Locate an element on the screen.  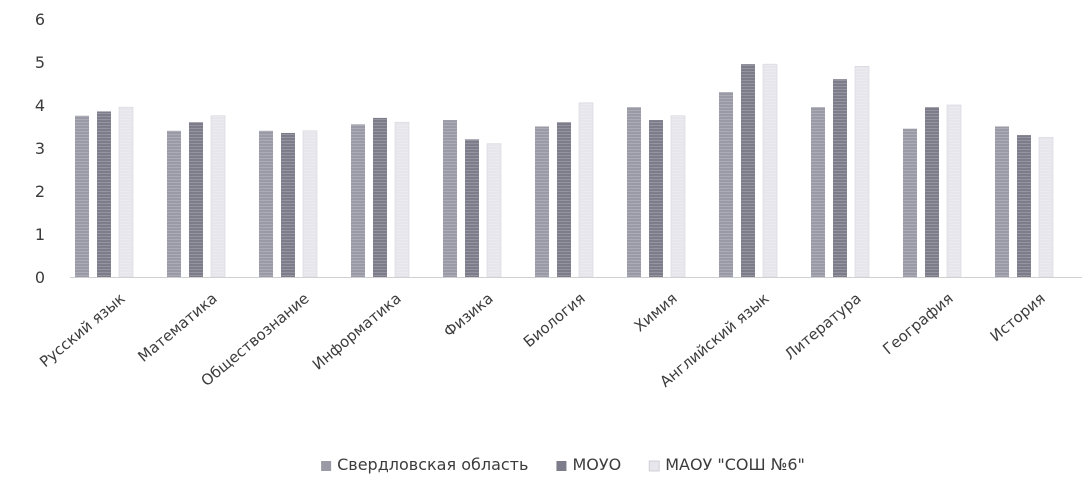
y-tick-label: 3 is located at coordinates (40, 148).